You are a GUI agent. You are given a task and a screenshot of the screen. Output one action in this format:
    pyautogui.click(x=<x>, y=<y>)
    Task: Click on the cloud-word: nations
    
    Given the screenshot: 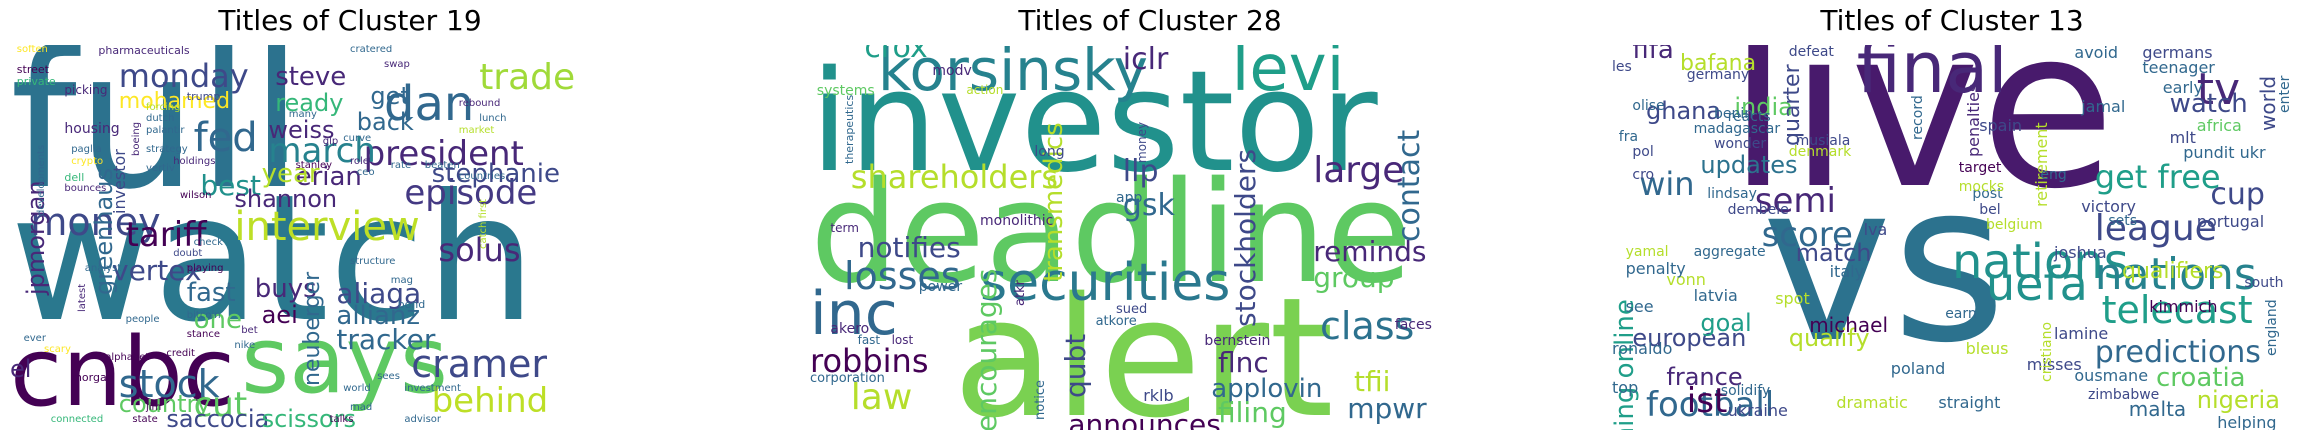 What is the action you would take?
    pyautogui.click(x=2040, y=261)
    